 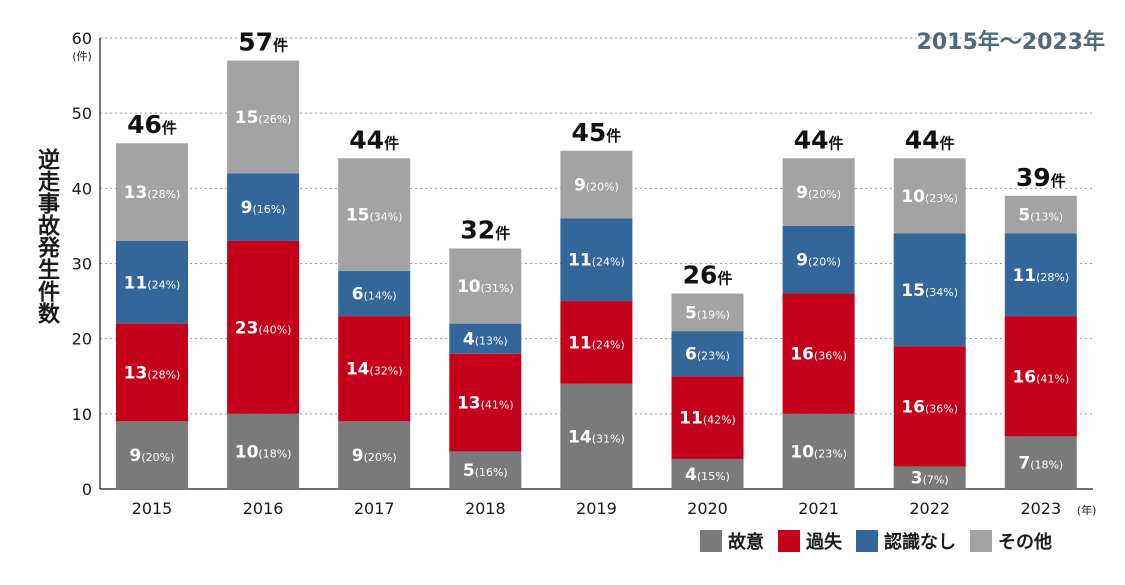 What do you see at coordinates (263, 508) in the screenshot?
I see `x-tick-label: 2016` at bounding box center [263, 508].